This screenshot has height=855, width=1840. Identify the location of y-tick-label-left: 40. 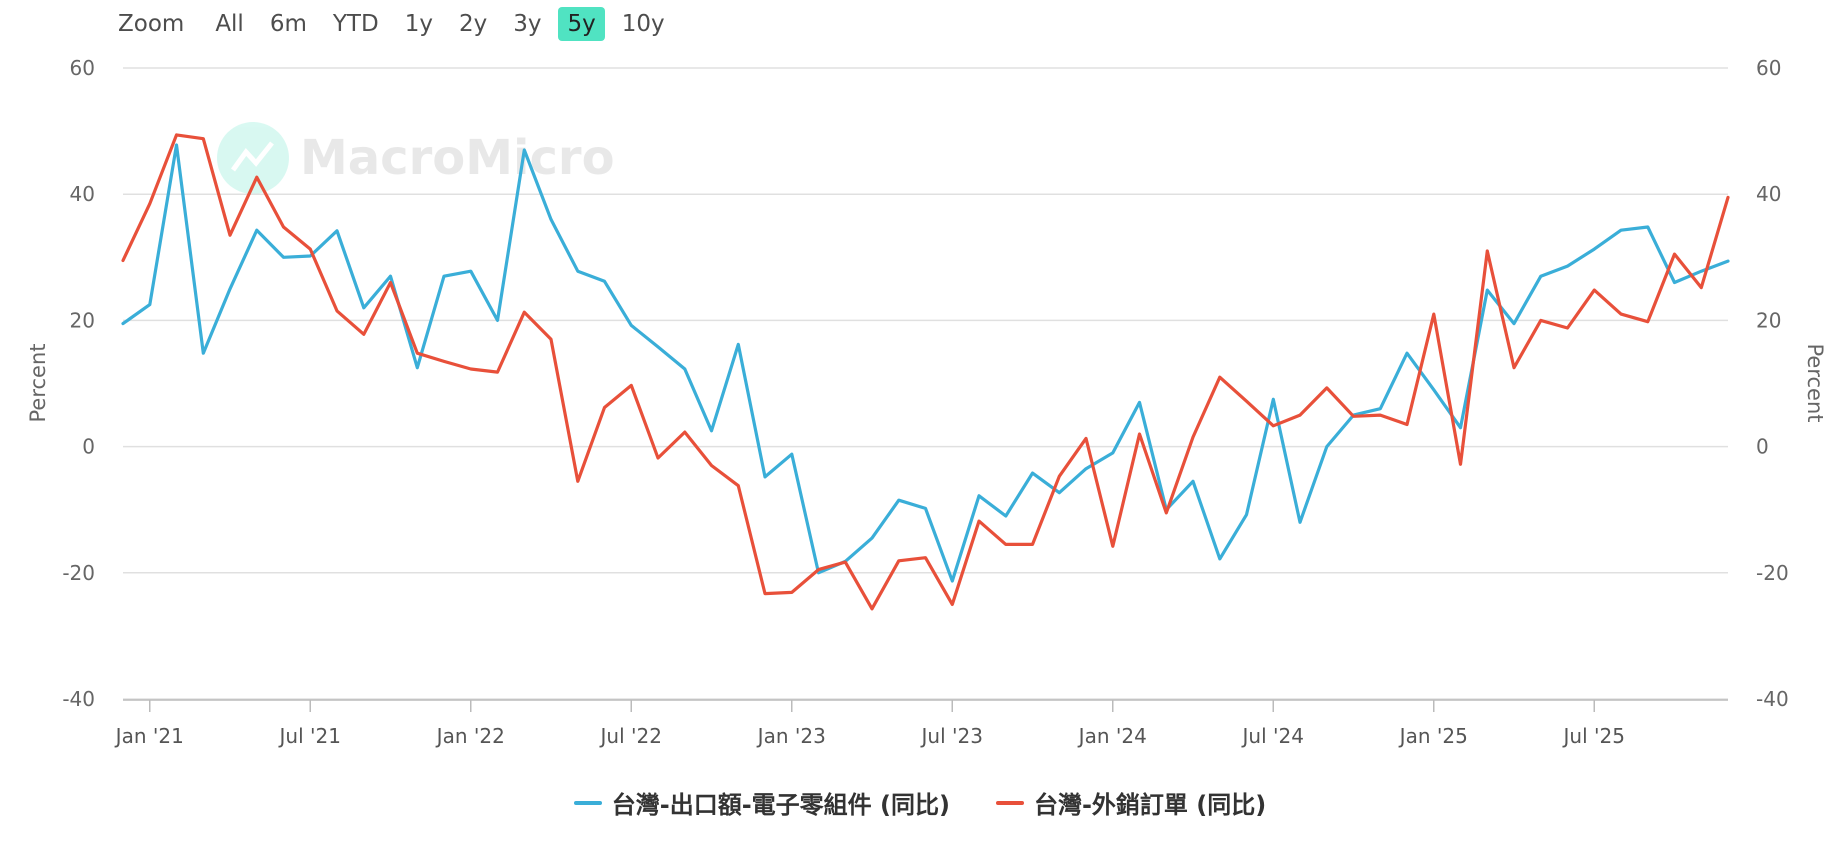
(82, 194).